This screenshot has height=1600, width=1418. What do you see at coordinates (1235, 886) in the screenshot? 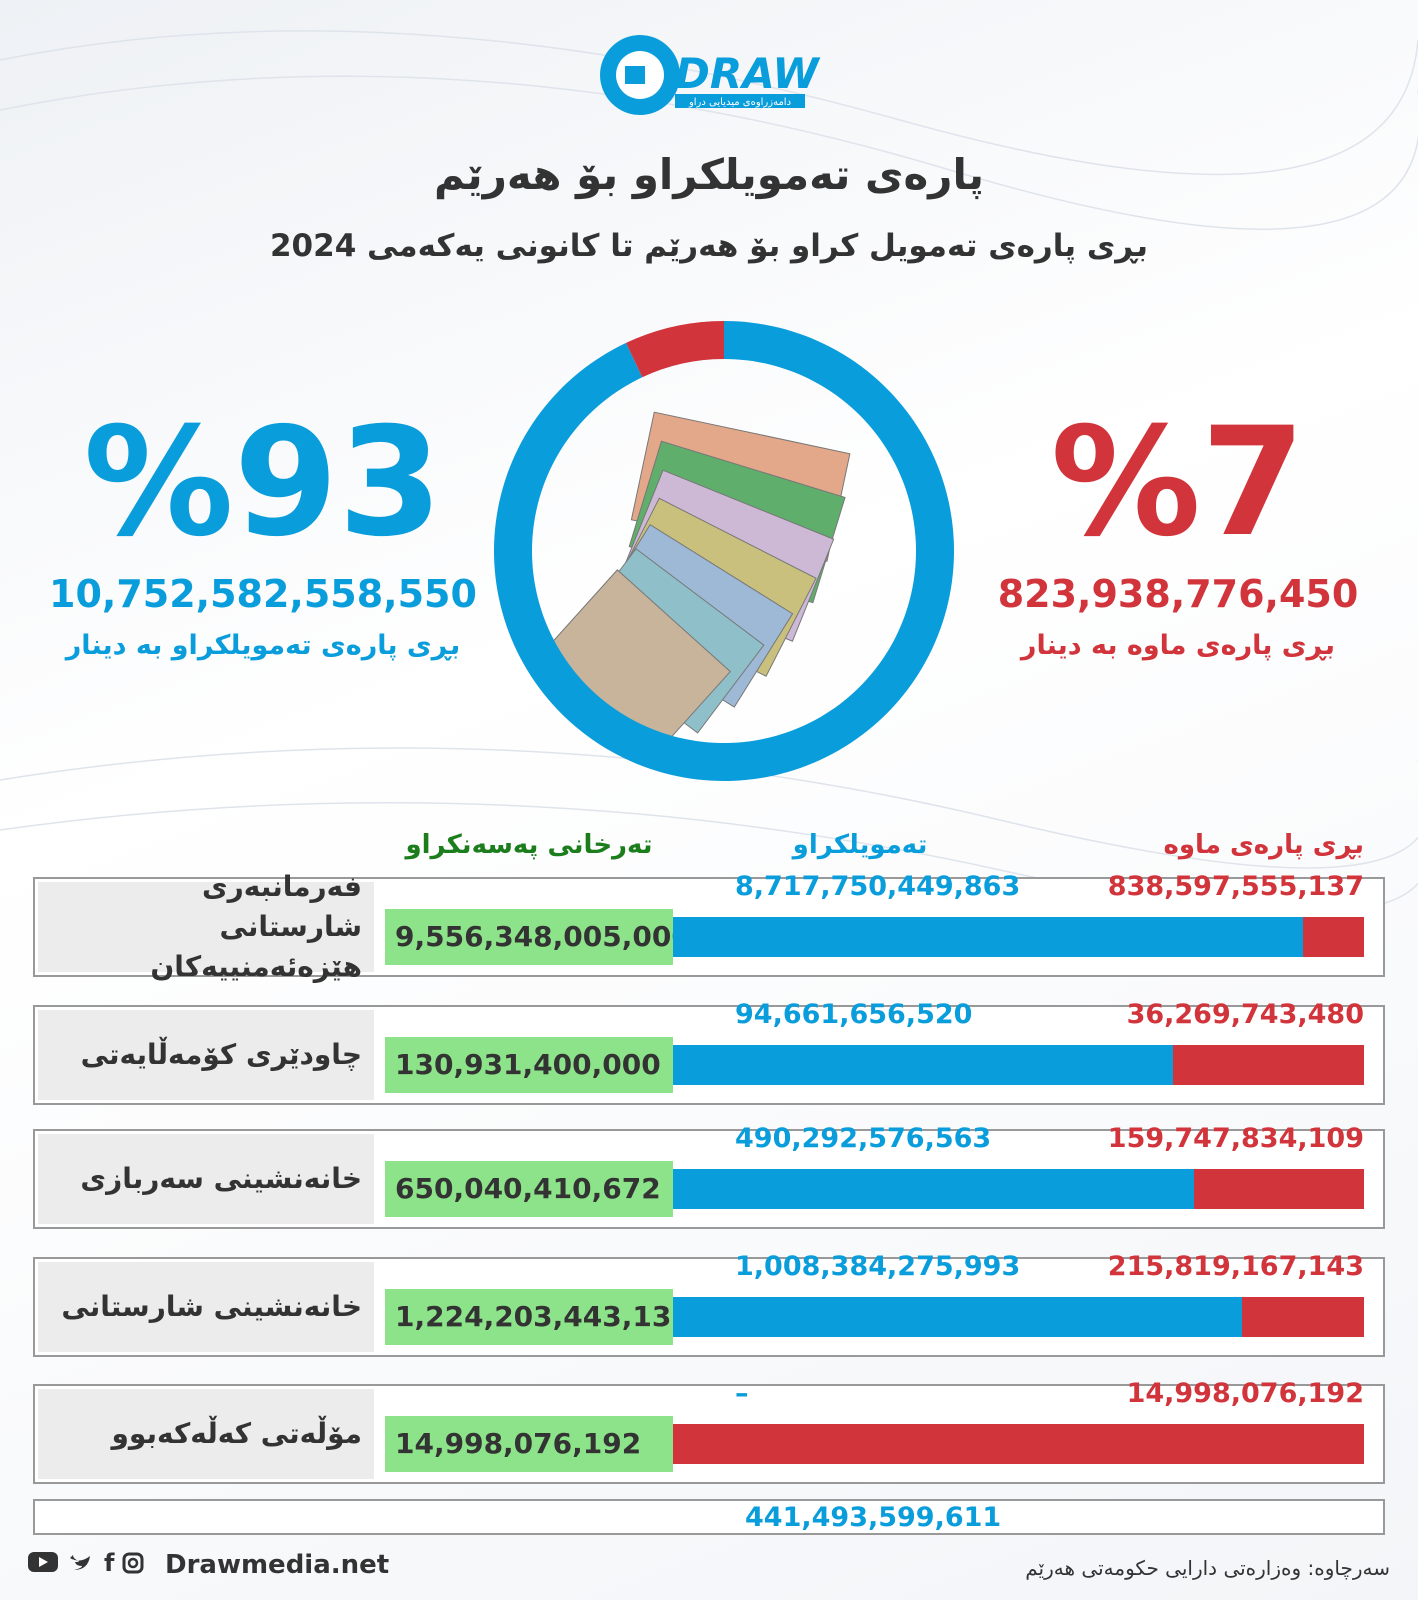
I see `remaining-label: 838,597,555,137` at bounding box center [1235, 886].